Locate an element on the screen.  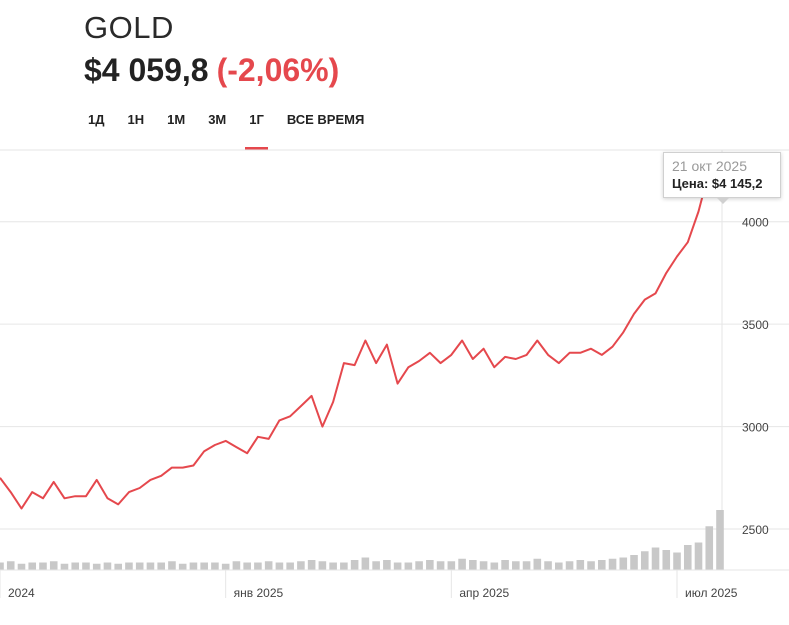
tab-1m: 1М is located at coordinates (176, 119).